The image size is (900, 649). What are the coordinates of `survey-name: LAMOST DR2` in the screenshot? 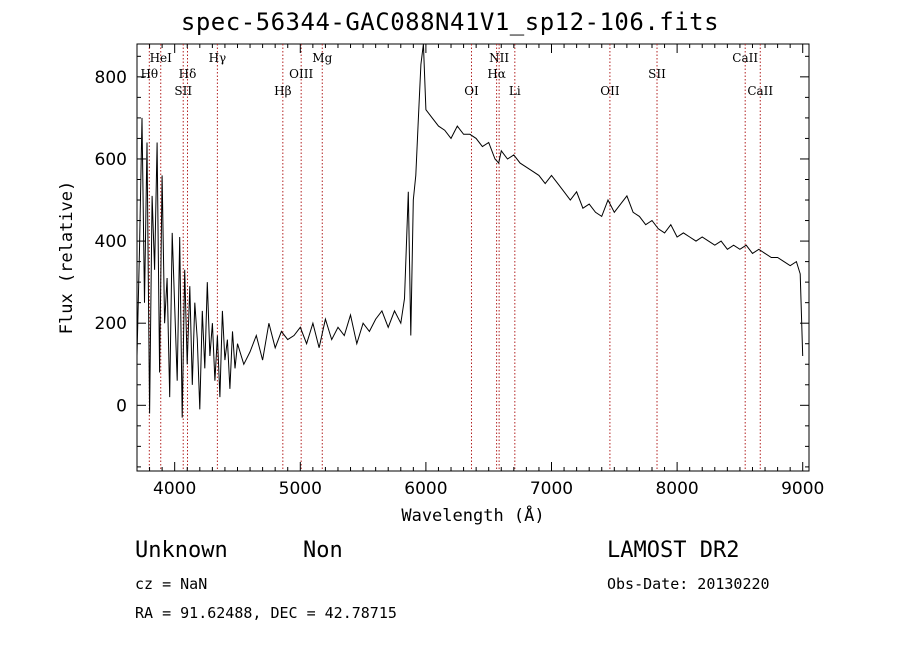 It's located at (673, 550).